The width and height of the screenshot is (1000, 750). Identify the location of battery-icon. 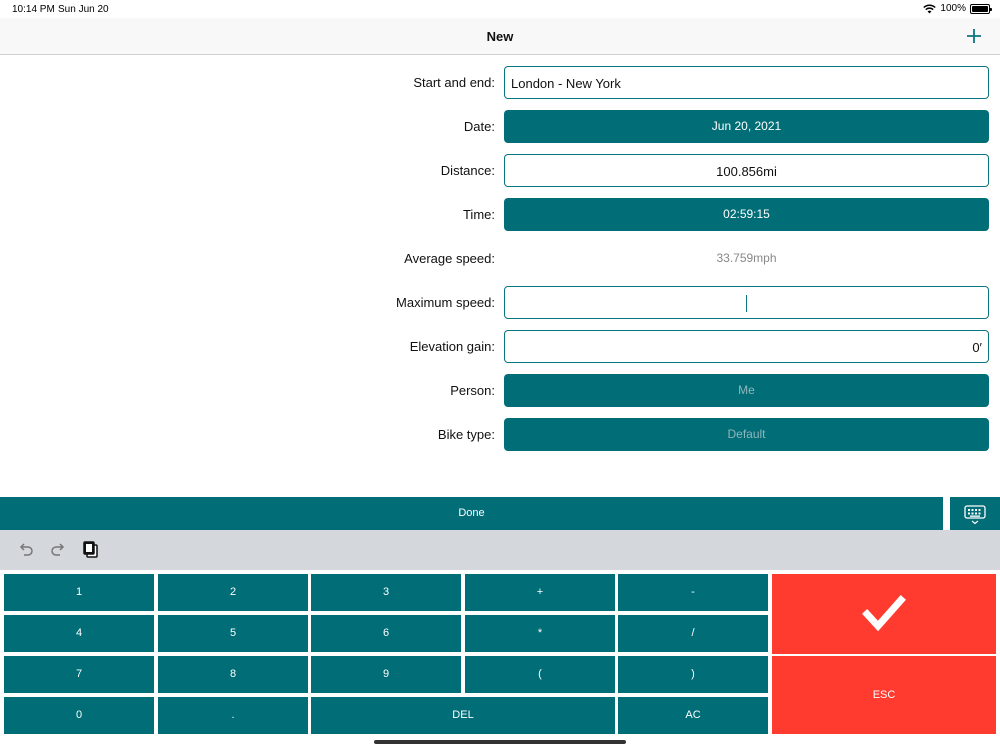
(981, 8).